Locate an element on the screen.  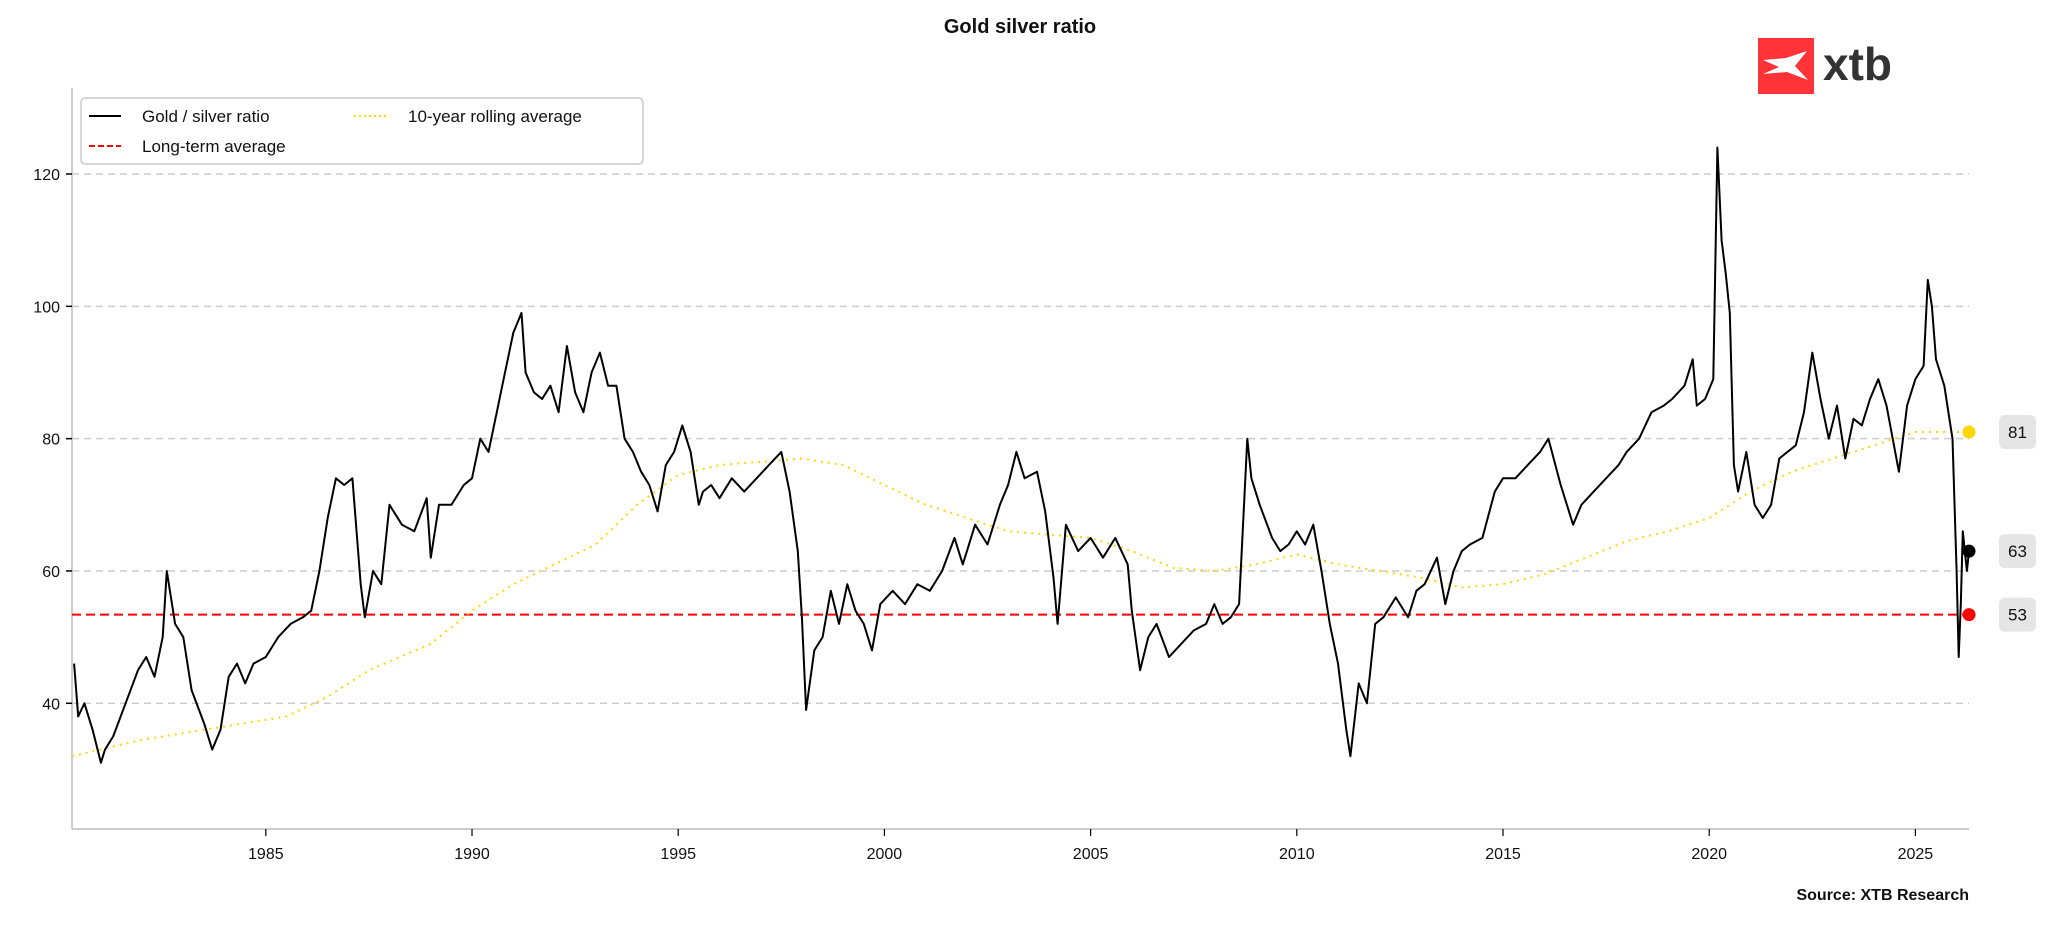
x-ticks: 1985 1990 1995 2000 2005 2010 2015 2020 2025 is located at coordinates (1090, 846).